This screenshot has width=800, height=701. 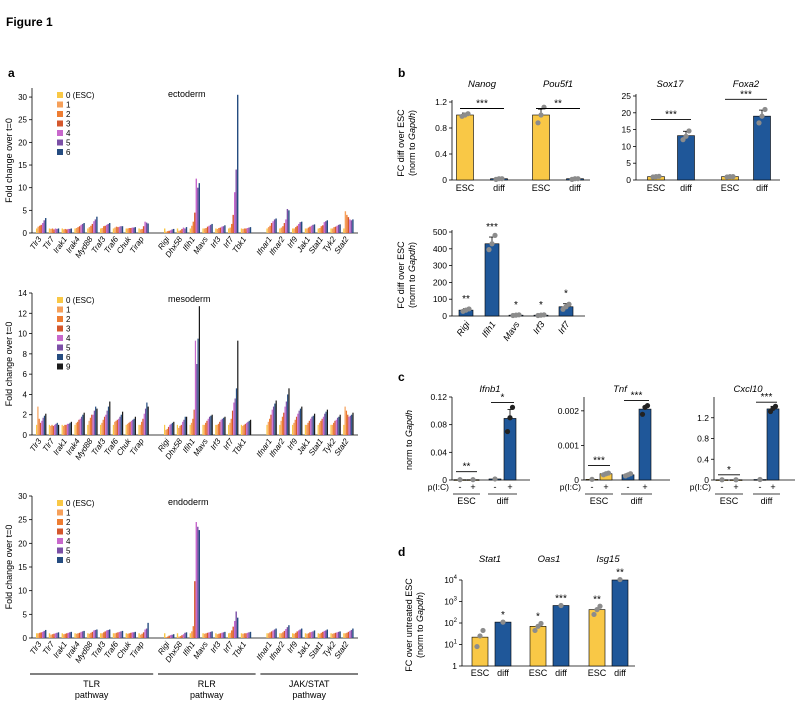 What do you see at coordinates (273, 420) in the screenshot?
I see `bar-Ifnar1-t5` at bounding box center [273, 420].